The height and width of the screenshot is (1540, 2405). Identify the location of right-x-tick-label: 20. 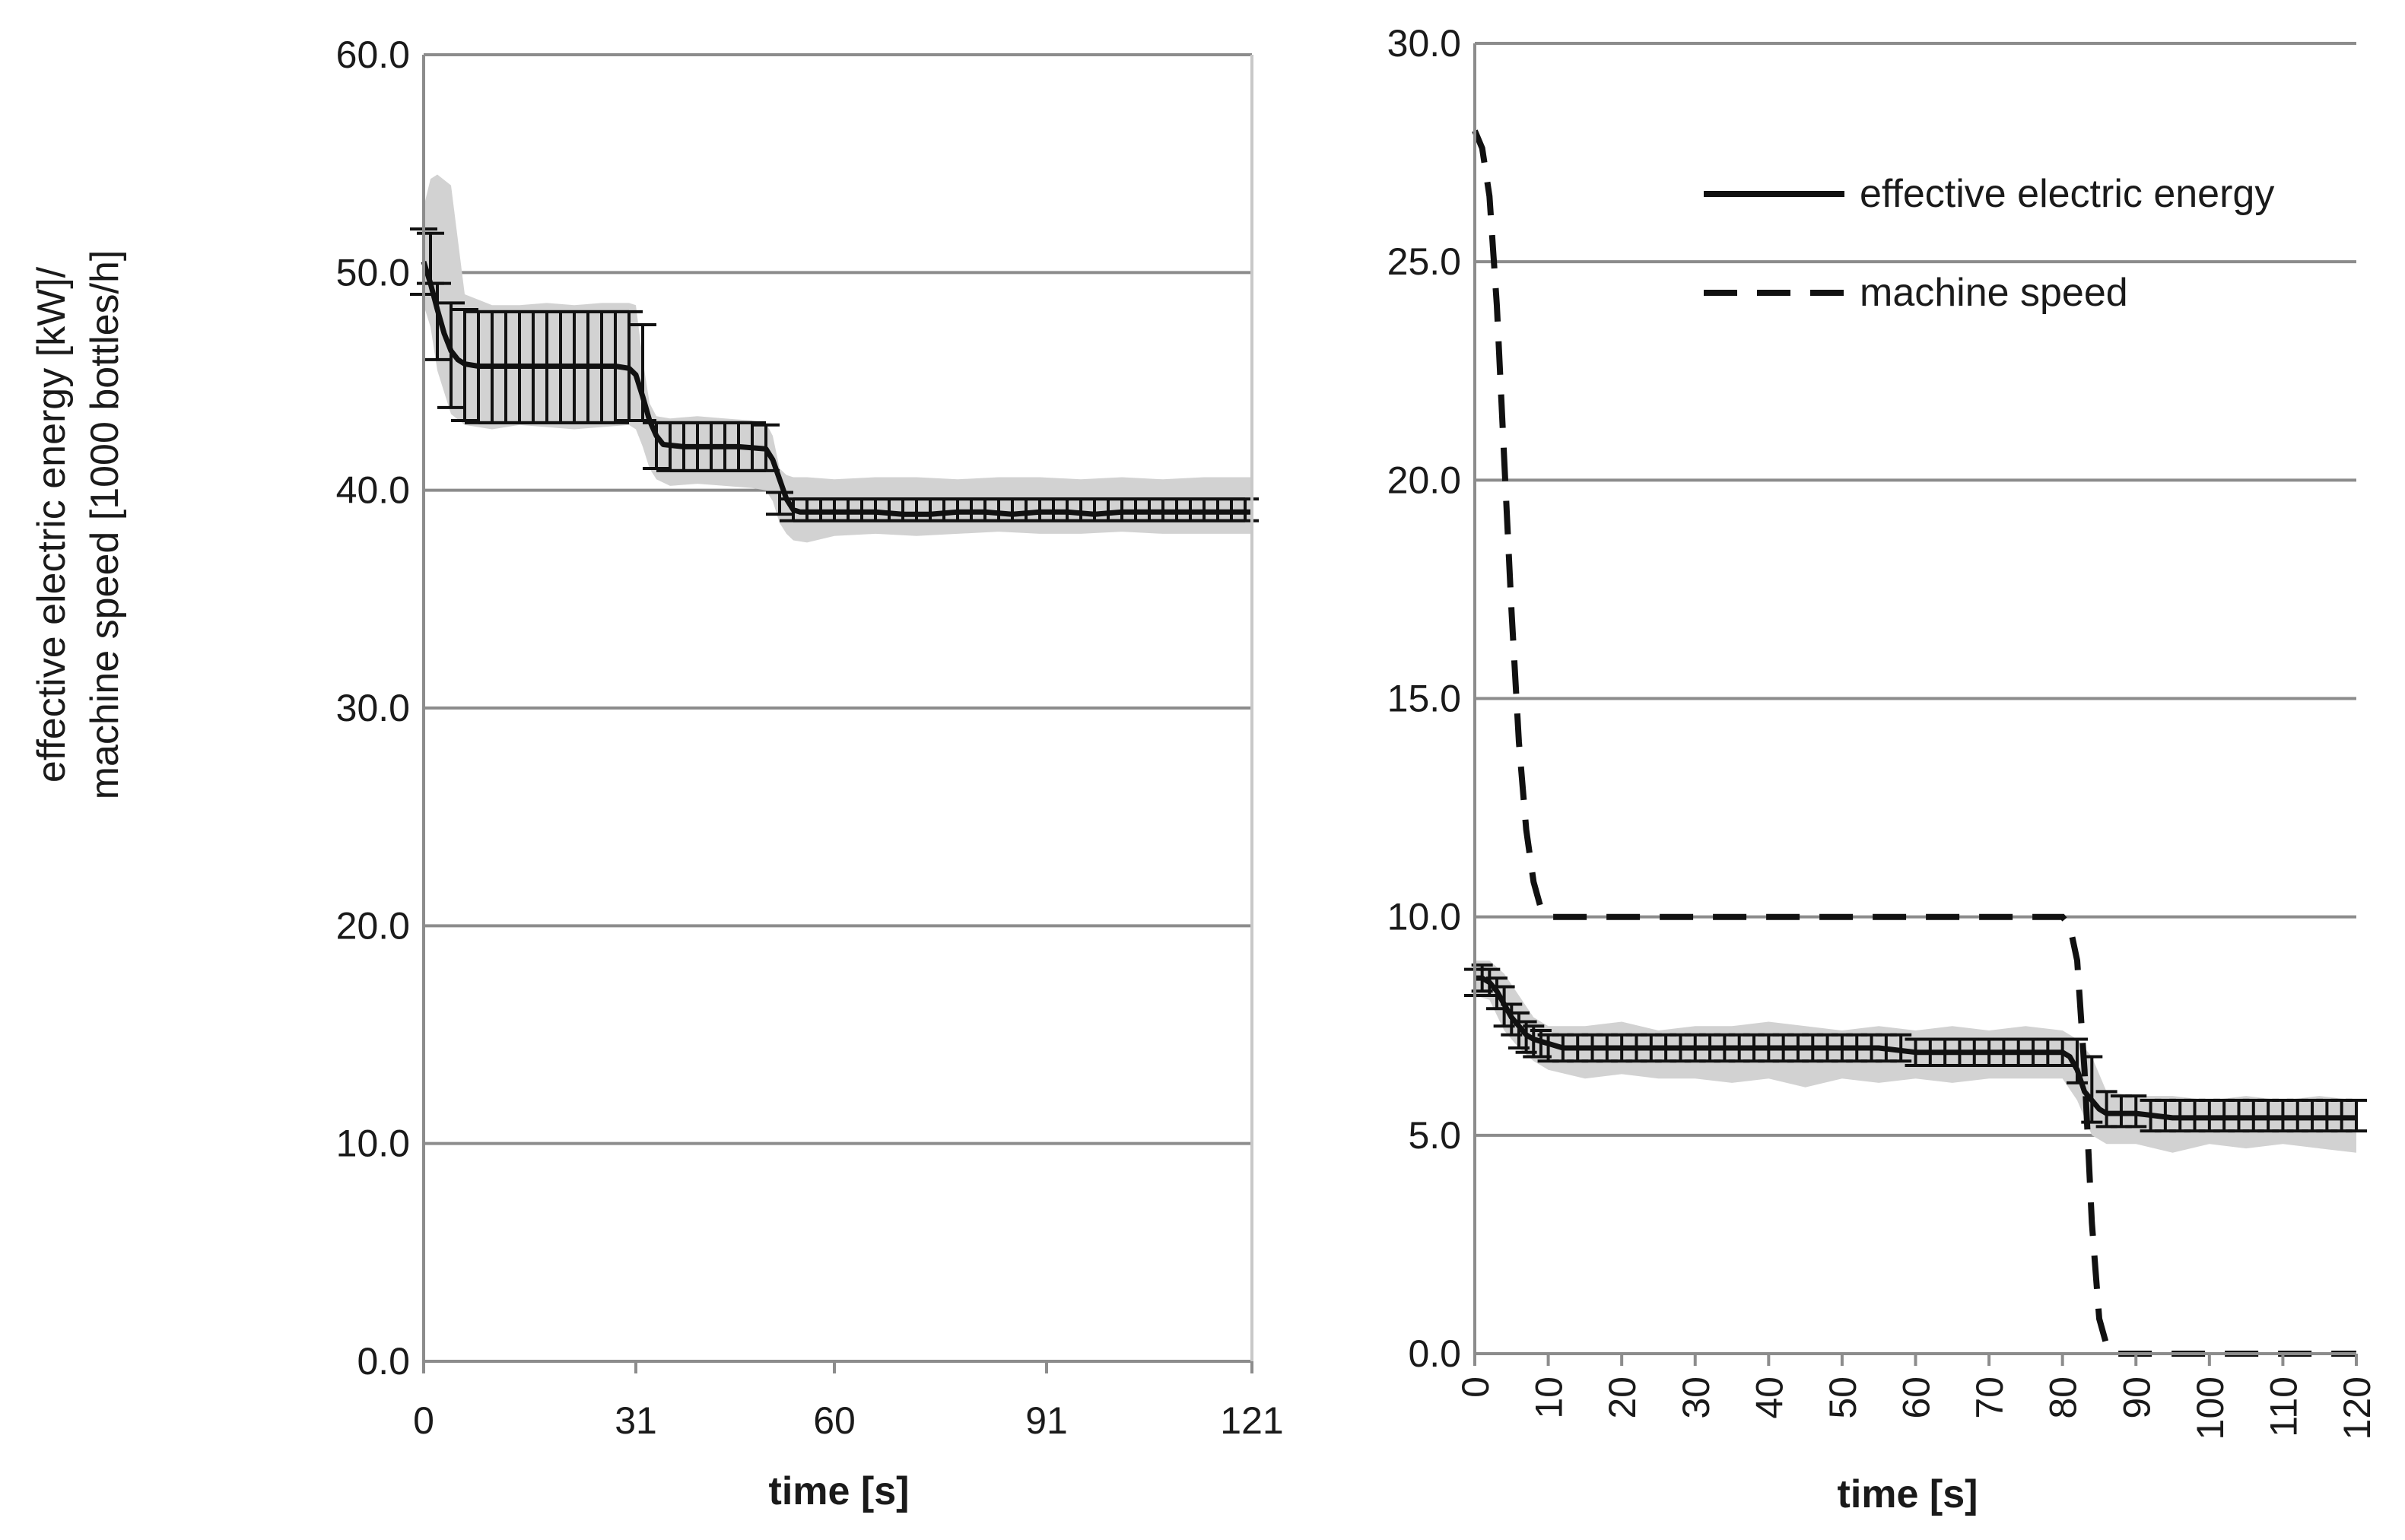
(1622, 1397).